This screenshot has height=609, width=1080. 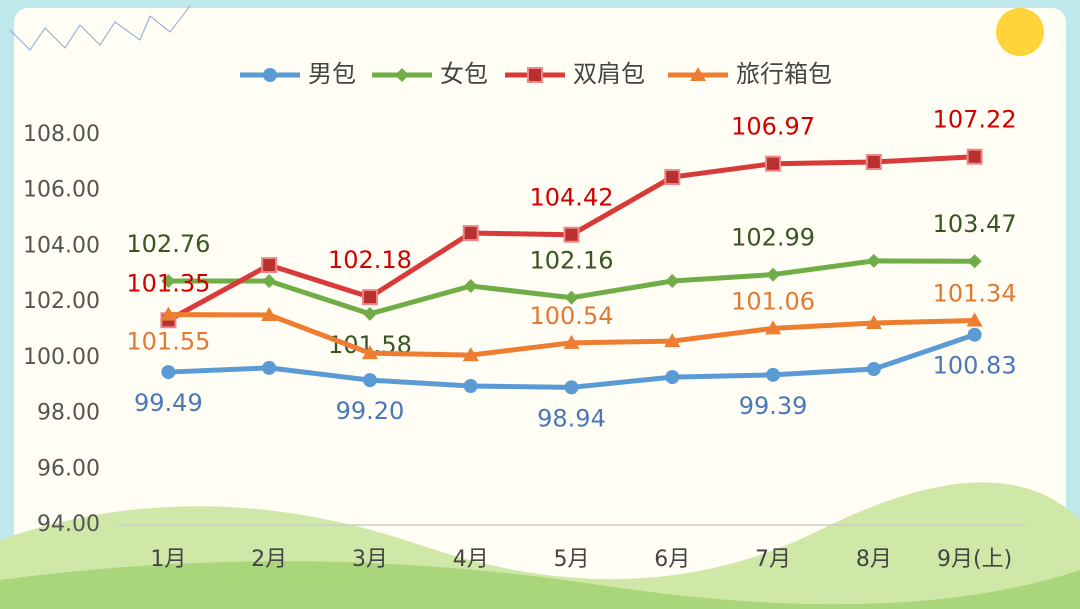 I want to click on x-tick-label: 9月(上), so click(x=974, y=559).